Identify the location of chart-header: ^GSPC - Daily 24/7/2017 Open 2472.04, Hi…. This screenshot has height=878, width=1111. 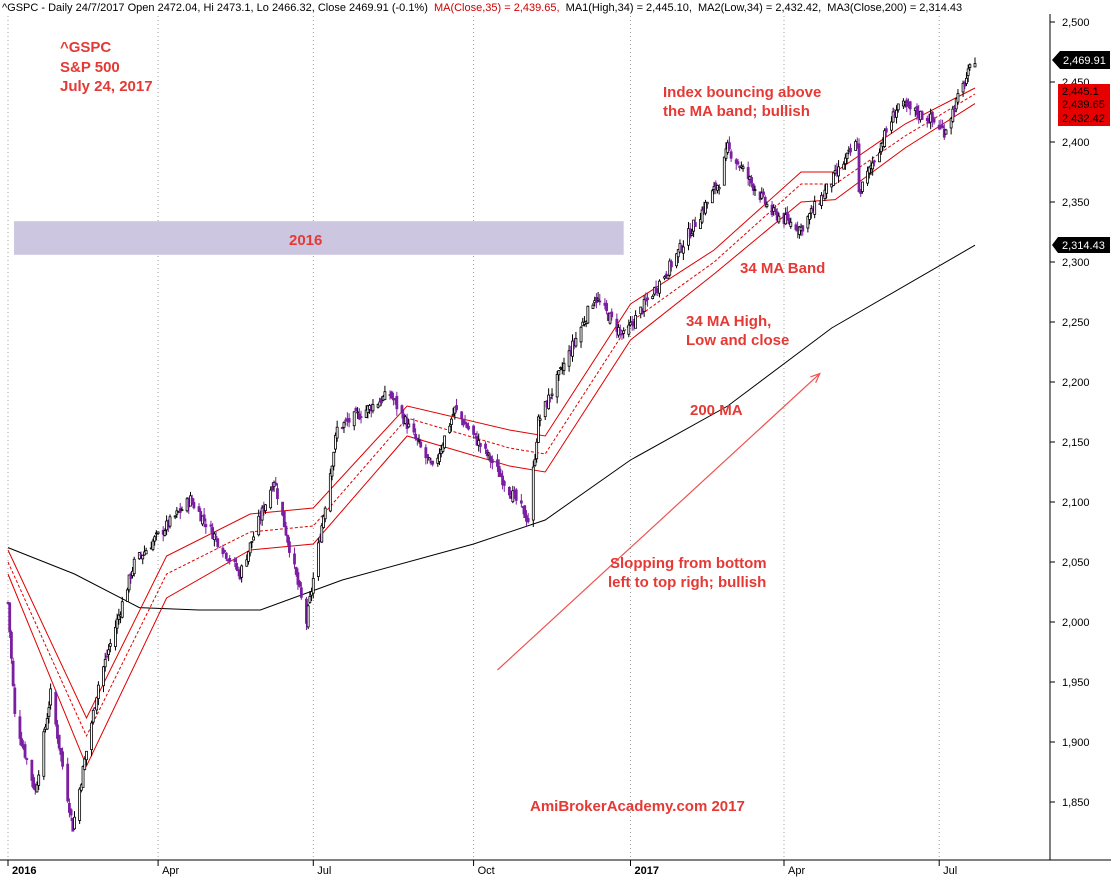
(482, 8).